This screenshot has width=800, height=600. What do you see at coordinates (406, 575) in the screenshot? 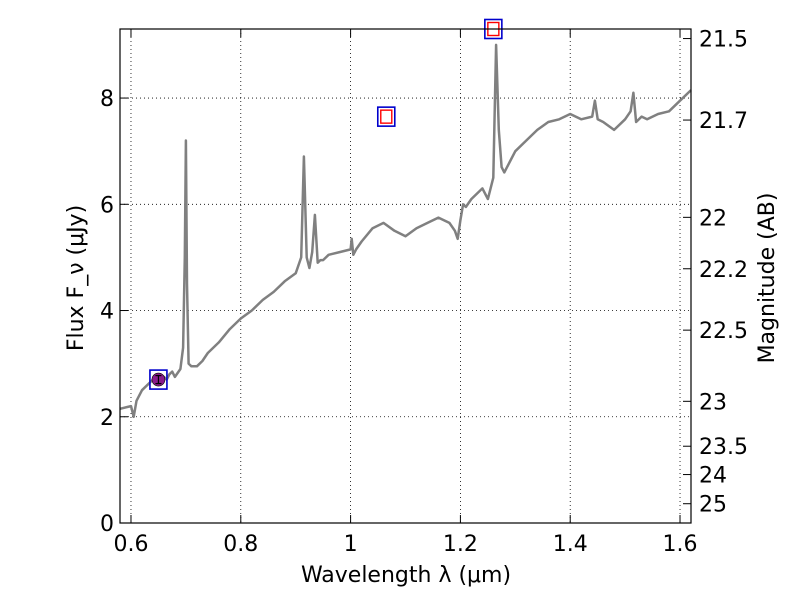
I see `x-axis-label: Wavelength λ (μm)` at bounding box center [406, 575].